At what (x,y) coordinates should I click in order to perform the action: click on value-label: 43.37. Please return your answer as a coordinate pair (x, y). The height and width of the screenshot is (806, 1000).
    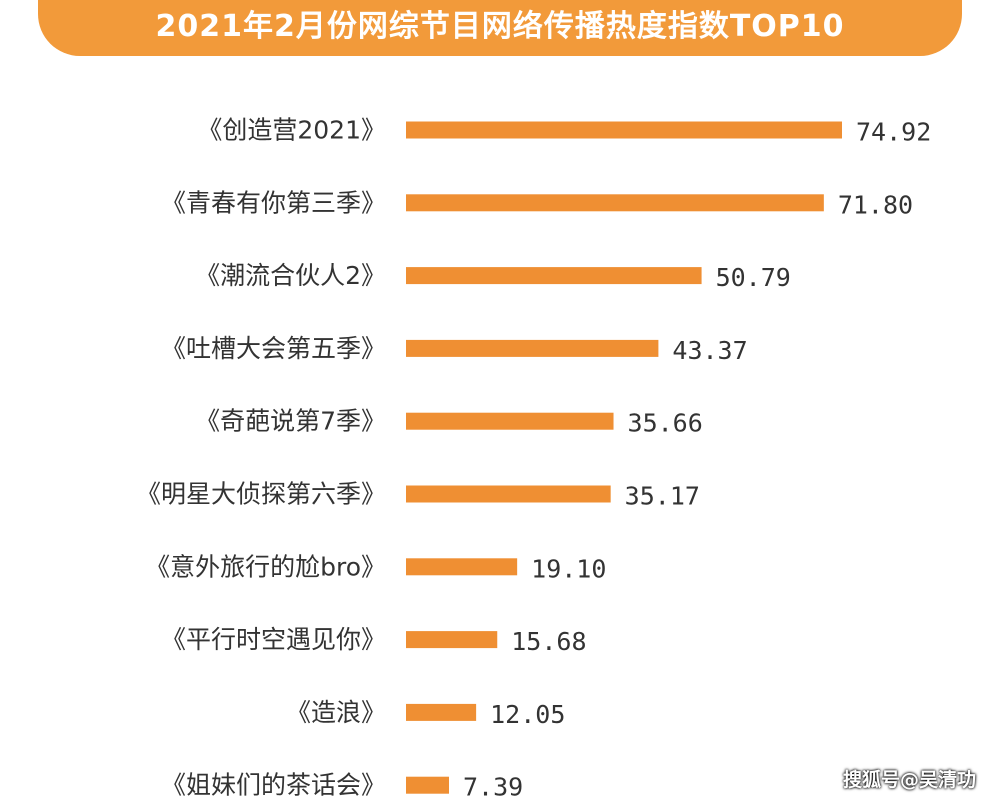
    Looking at the image, I should click on (709, 350).